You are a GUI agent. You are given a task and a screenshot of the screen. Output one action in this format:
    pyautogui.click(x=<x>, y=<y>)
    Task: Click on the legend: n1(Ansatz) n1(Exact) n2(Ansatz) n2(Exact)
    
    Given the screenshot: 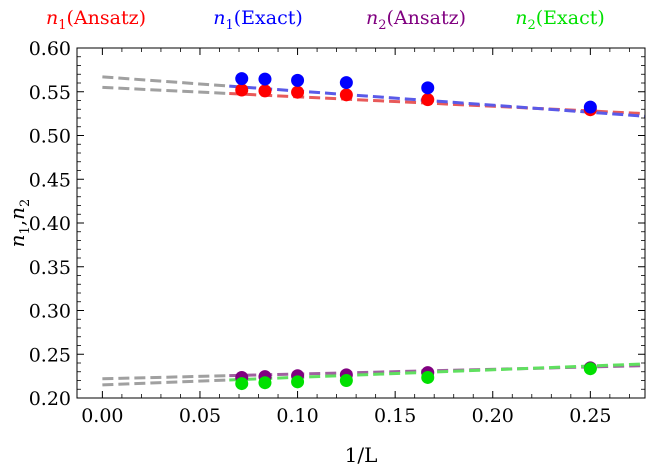 What is the action you would take?
    pyautogui.click(x=325, y=20)
    